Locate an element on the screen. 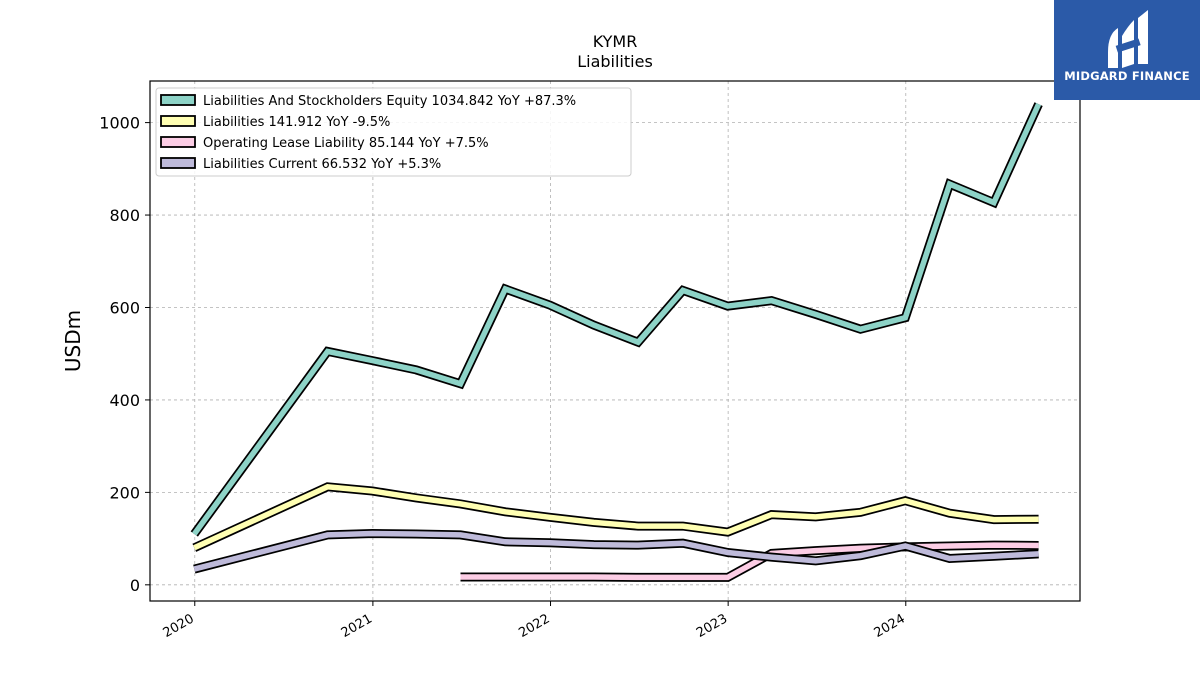  legend-box is located at coordinates (393, 132).